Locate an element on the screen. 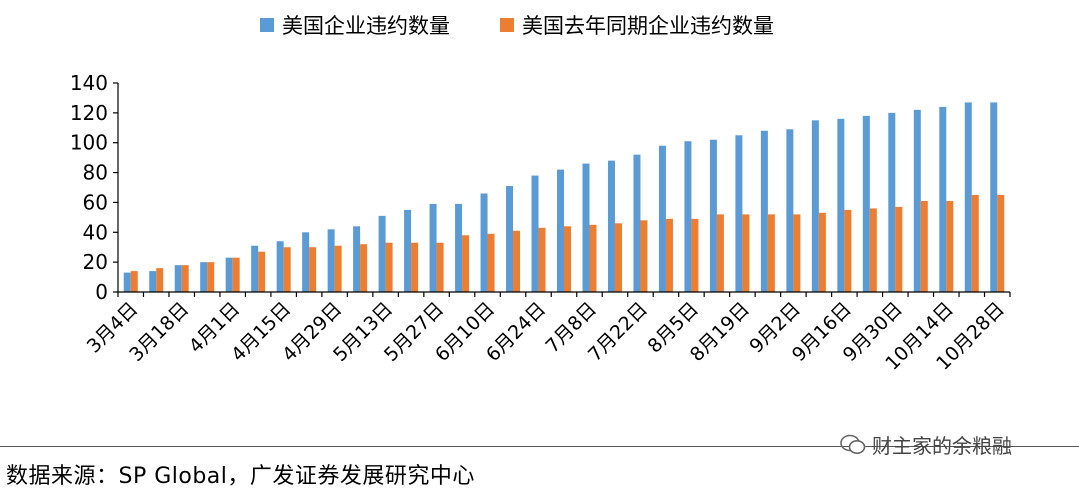 The width and height of the screenshot is (1079, 493). y-tick-label: 80 is located at coordinates (95, 173).